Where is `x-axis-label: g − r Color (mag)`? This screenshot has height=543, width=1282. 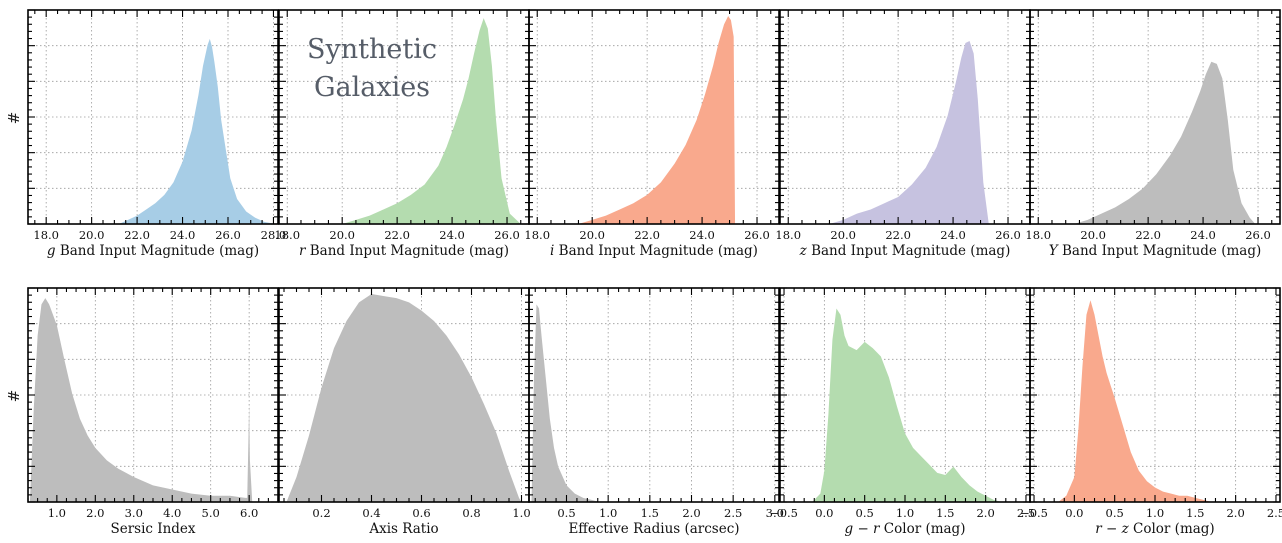
x-axis-label: g − r Color (mag) is located at coordinates (905, 529).